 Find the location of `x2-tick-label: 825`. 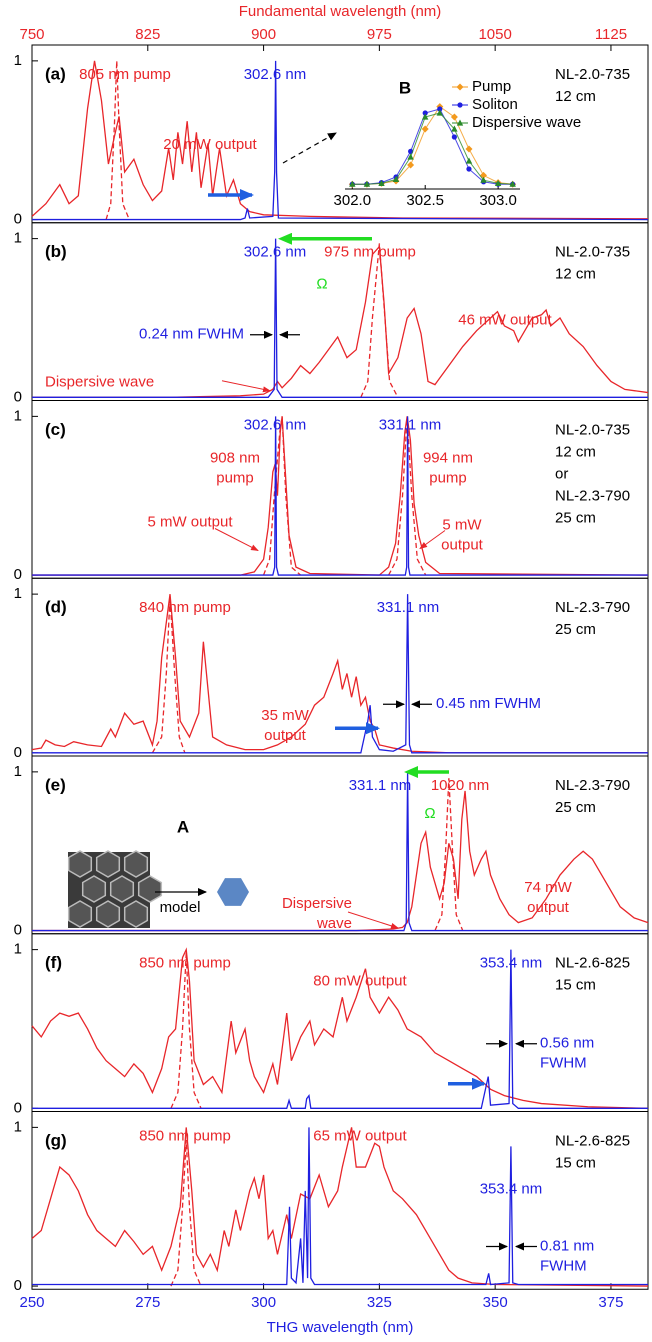

x2-tick-label: 825 is located at coordinates (147, 34).